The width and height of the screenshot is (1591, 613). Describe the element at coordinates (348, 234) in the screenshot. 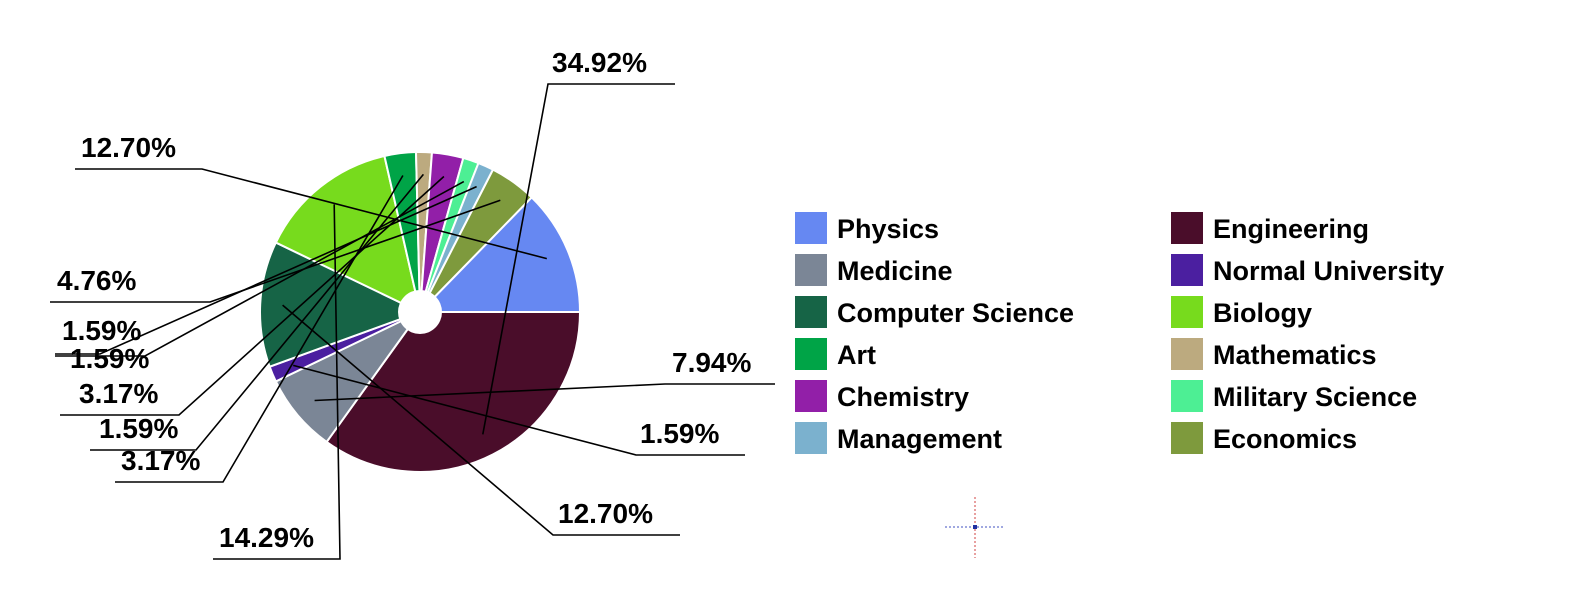

I see `pie-slice-biology` at that location.